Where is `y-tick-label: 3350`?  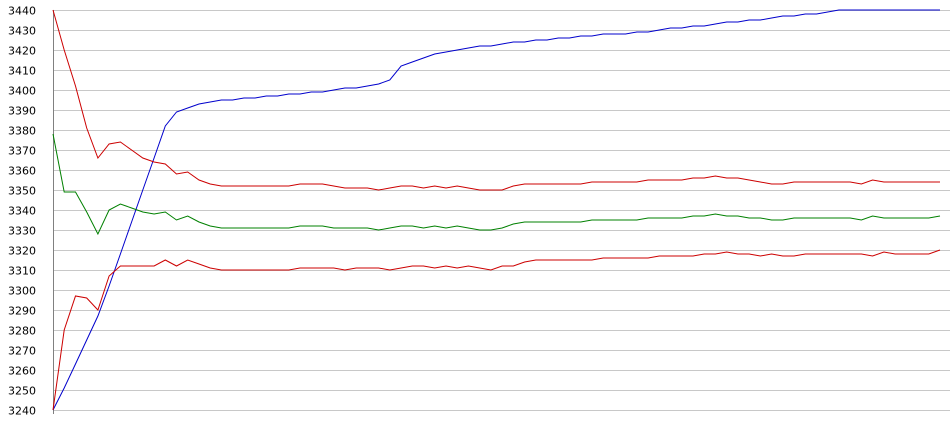 y-tick-label: 3350 is located at coordinates (22, 191).